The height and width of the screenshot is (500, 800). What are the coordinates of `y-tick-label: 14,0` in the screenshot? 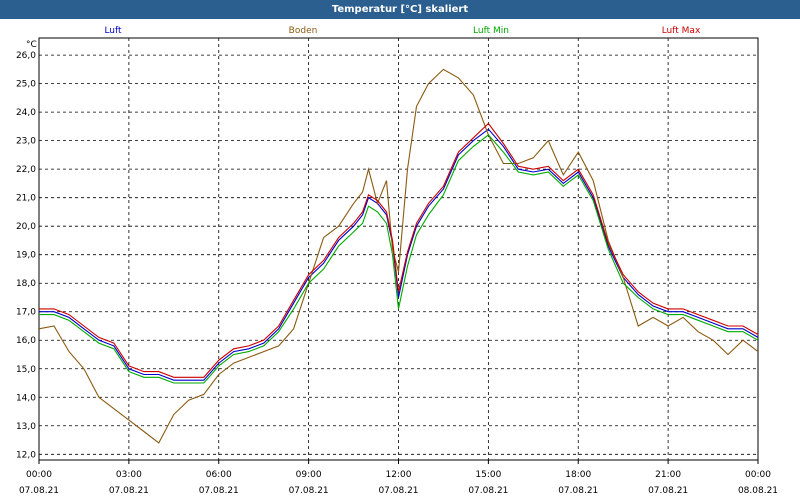 It's located at (26, 398).